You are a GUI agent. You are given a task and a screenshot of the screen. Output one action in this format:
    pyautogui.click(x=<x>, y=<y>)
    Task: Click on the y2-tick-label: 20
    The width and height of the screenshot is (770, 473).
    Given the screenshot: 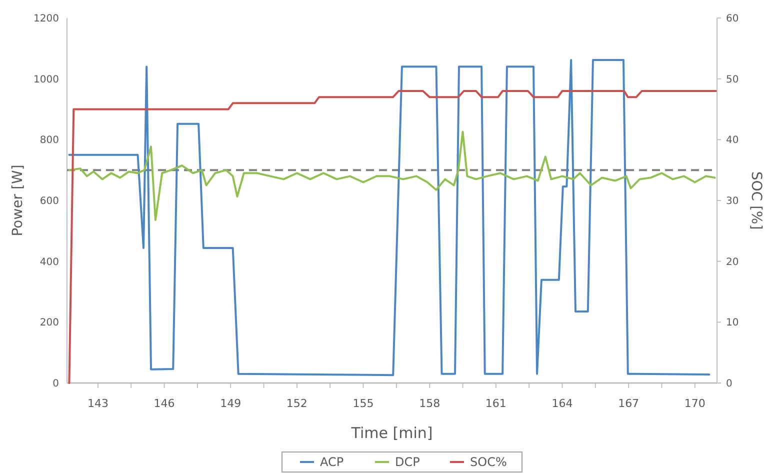 What is the action you would take?
    pyautogui.click(x=732, y=262)
    